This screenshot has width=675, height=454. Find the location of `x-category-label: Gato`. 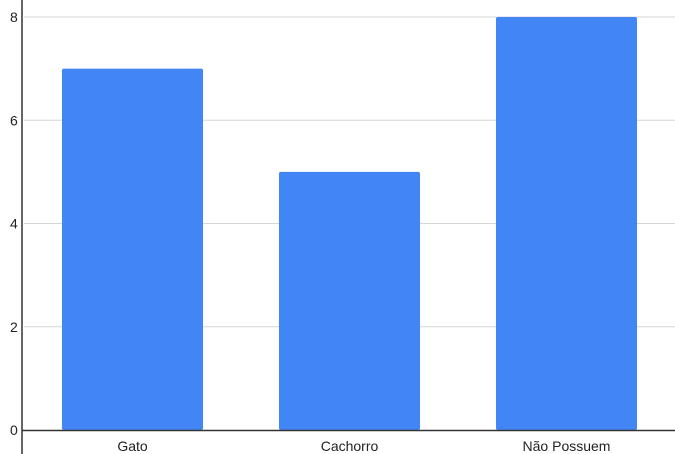

x-category-label: Gato is located at coordinates (132, 446).